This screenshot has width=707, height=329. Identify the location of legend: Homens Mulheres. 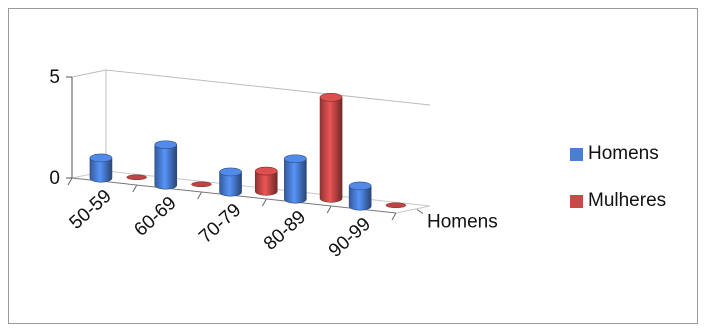
(618, 189).